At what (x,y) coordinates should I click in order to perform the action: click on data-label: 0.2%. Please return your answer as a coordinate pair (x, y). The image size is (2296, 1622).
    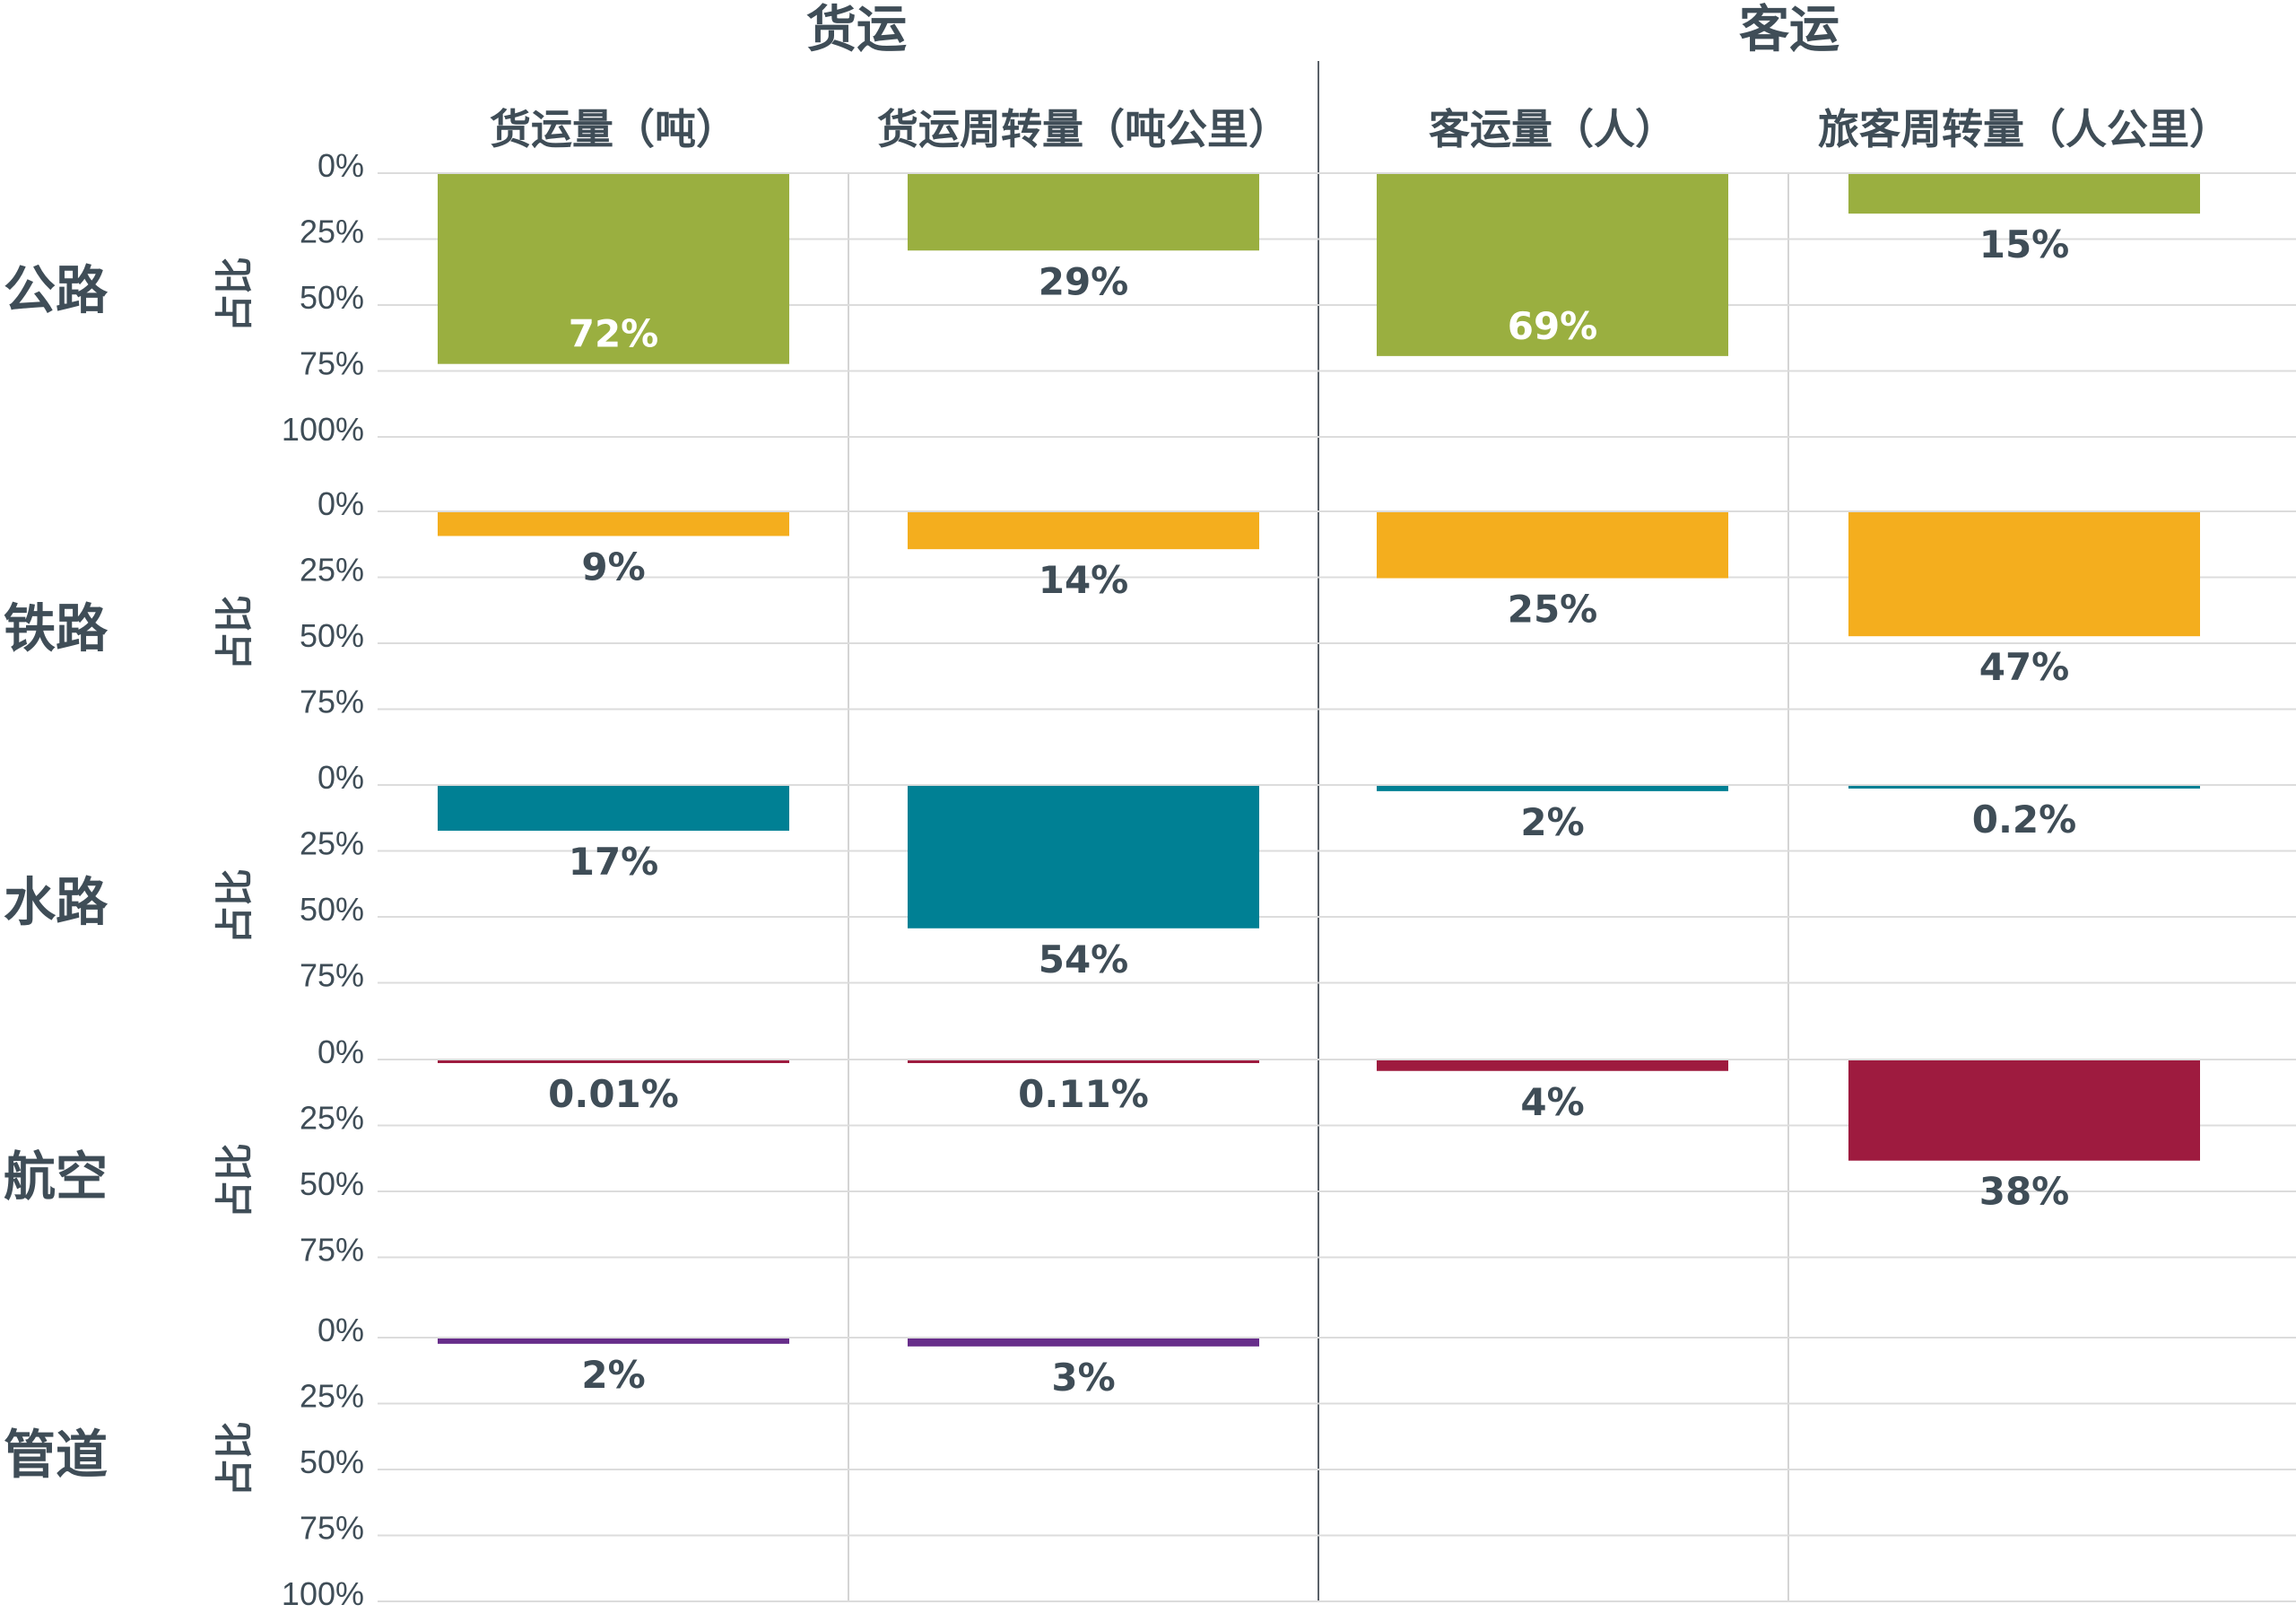
    Looking at the image, I should click on (2024, 820).